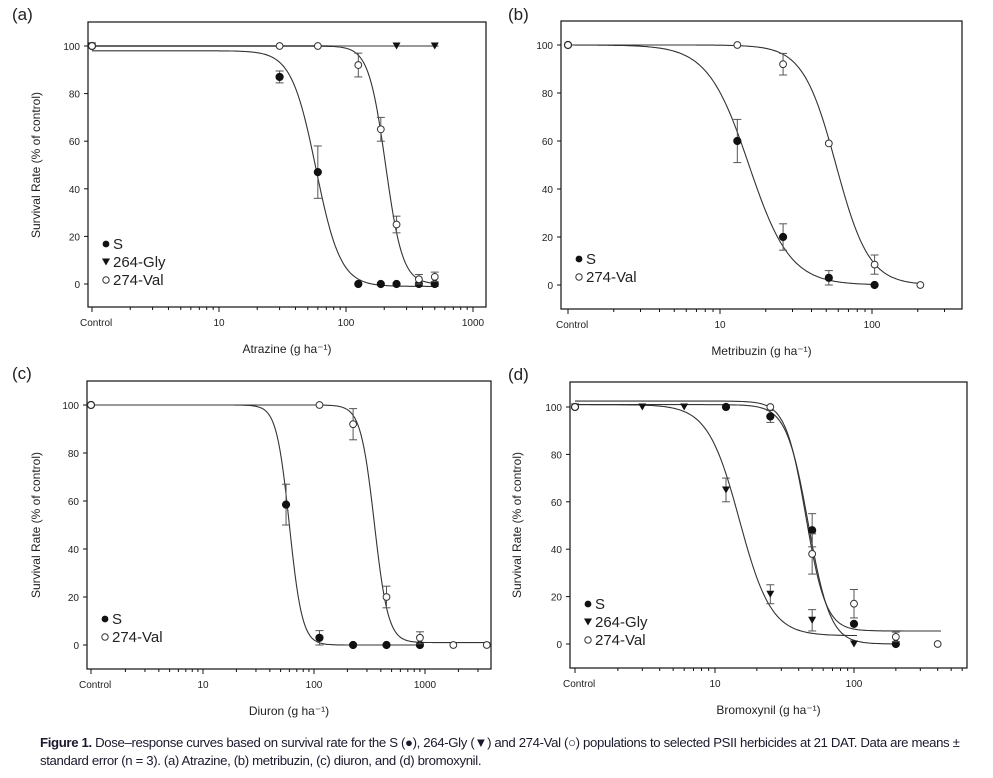 The height and width of the screenshot is (778, 993). What do you see at coordinates (716, 520) in the screenshot?
I see `fit-curve-264-gly` at bounding box center [716, 520].